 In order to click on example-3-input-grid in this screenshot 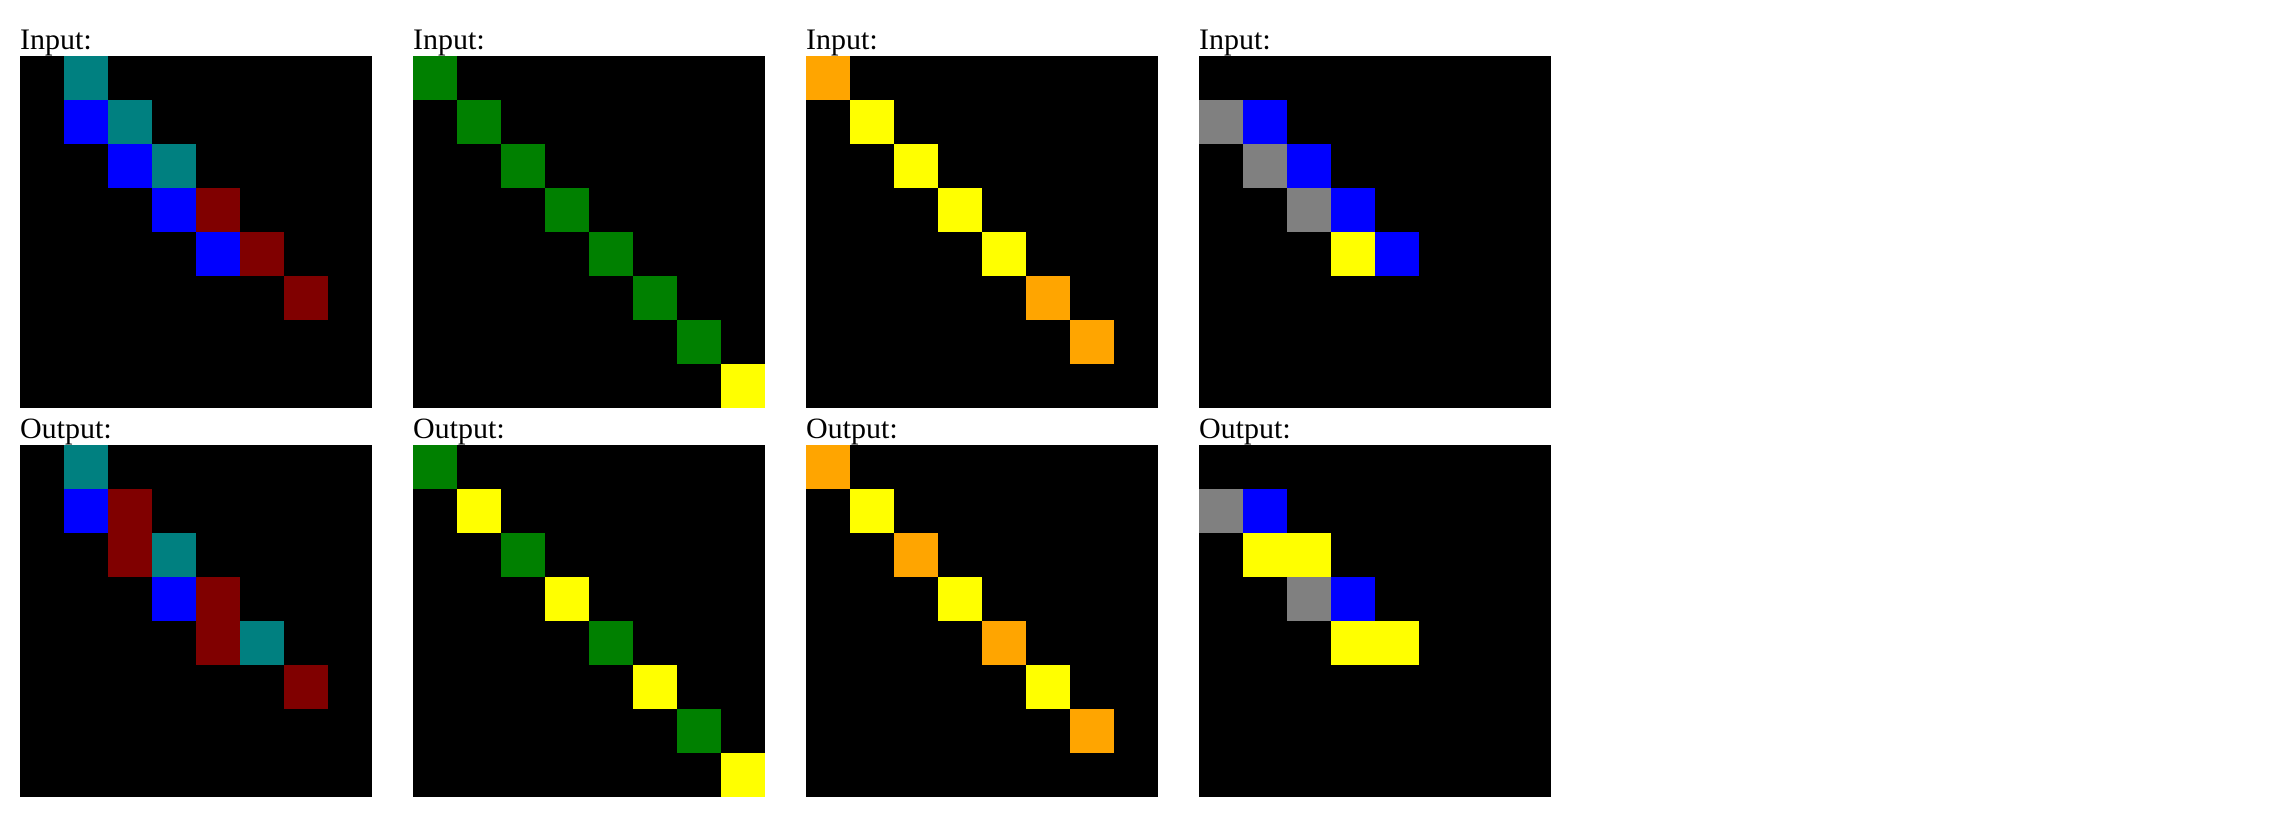, I will do `click(982, 232)`.